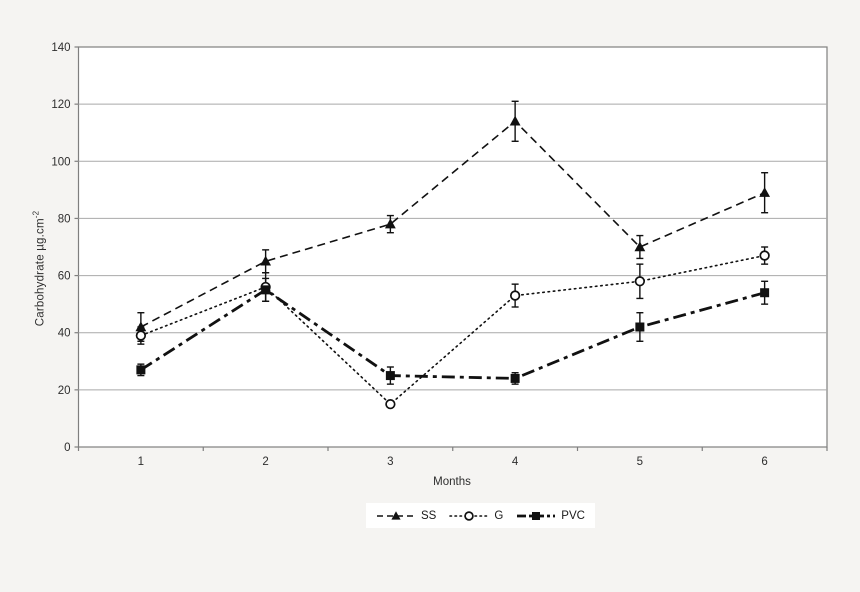 This screenshot has height=592, width=860. I want to click on y-axis-title: Carbohydrate µg.cm-2, so click(39, 269).